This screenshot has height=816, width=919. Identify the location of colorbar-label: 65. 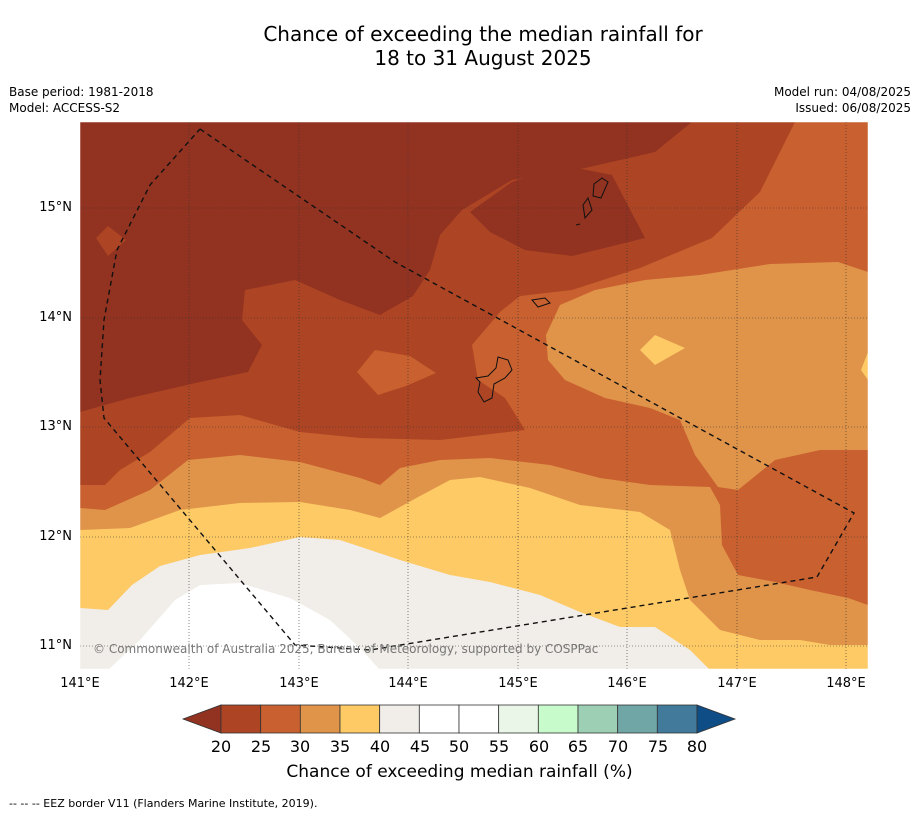
(578, 746).